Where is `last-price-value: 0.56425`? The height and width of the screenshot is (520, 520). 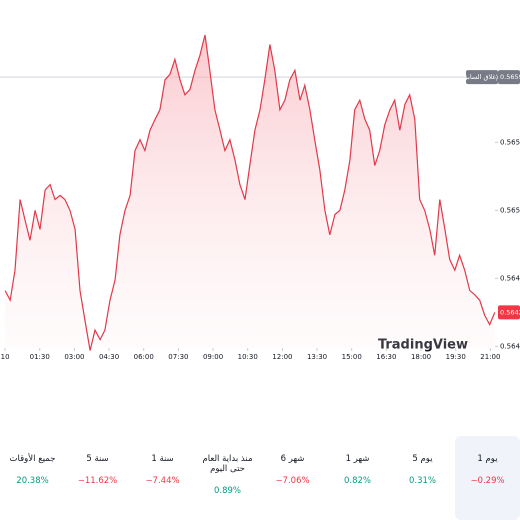 last-price-value: 0.56425 is located at coordinates (510, 312).